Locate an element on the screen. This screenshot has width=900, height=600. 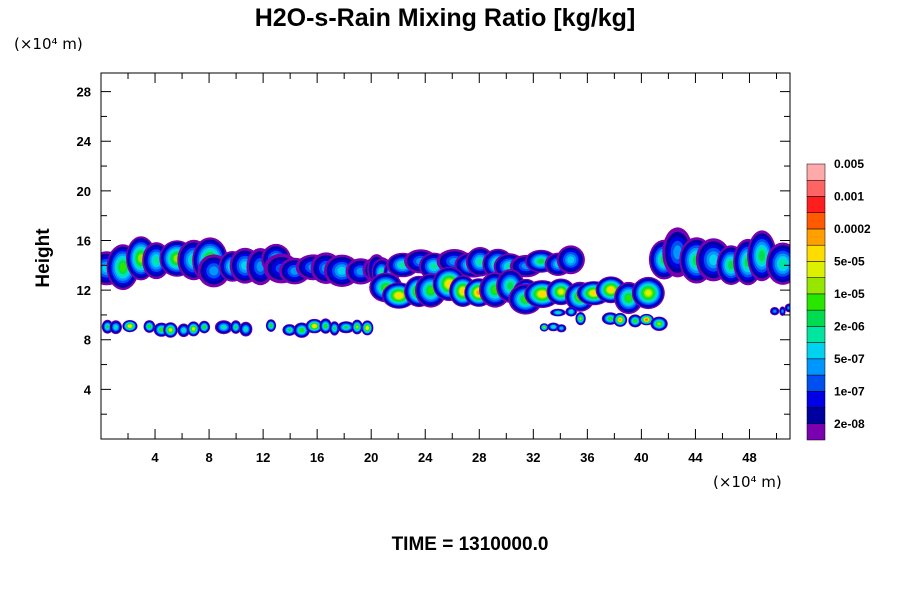
x-tick-label: 8 is located at coordinates (208, 457).